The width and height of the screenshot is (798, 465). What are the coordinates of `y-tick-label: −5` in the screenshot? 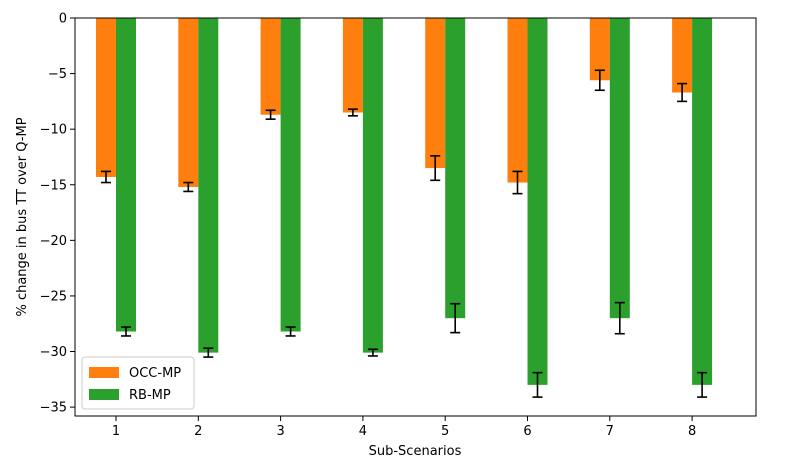 It's located at (57, 74).